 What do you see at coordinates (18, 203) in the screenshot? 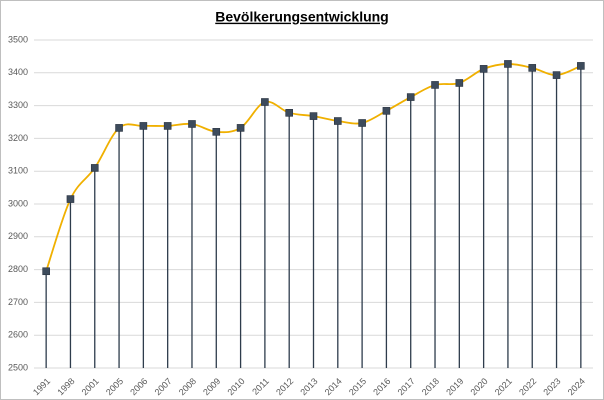
I see `y-tick-label: 3000` at bounding box center [18, 203].